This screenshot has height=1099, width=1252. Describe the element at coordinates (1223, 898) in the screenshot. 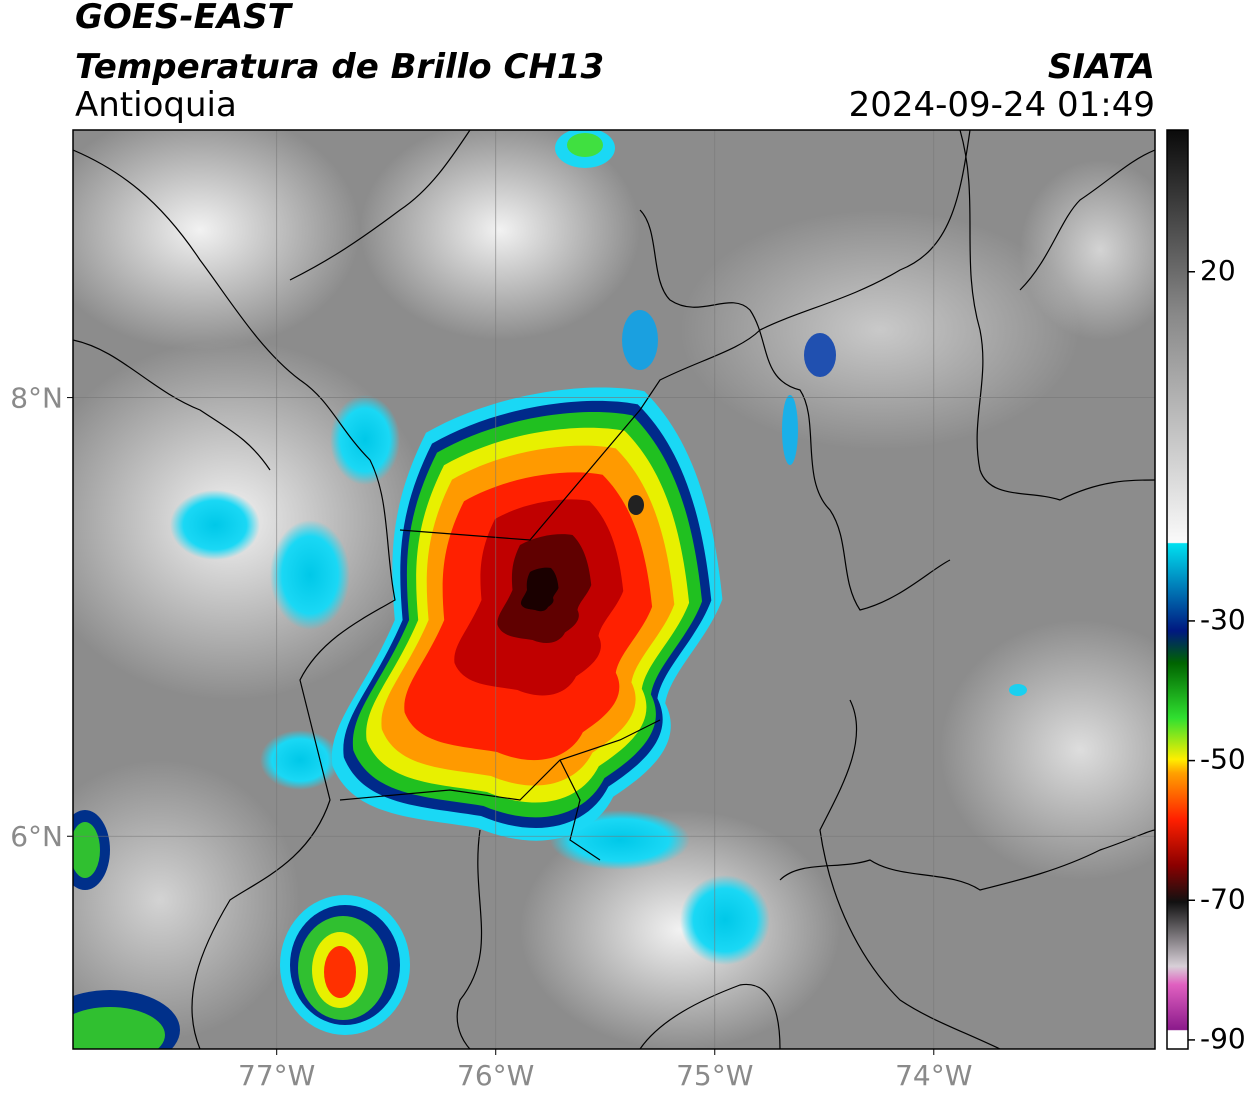

I see `colorbar-tick-label: -70` at that location.